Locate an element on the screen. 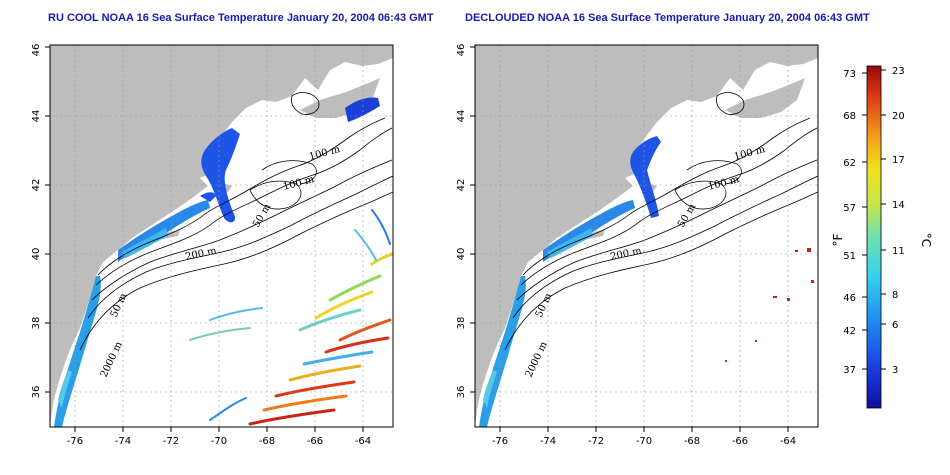 This screenshot has width=950, height=475. colorbar-f-label: °F is located at coordinates (838, 239).